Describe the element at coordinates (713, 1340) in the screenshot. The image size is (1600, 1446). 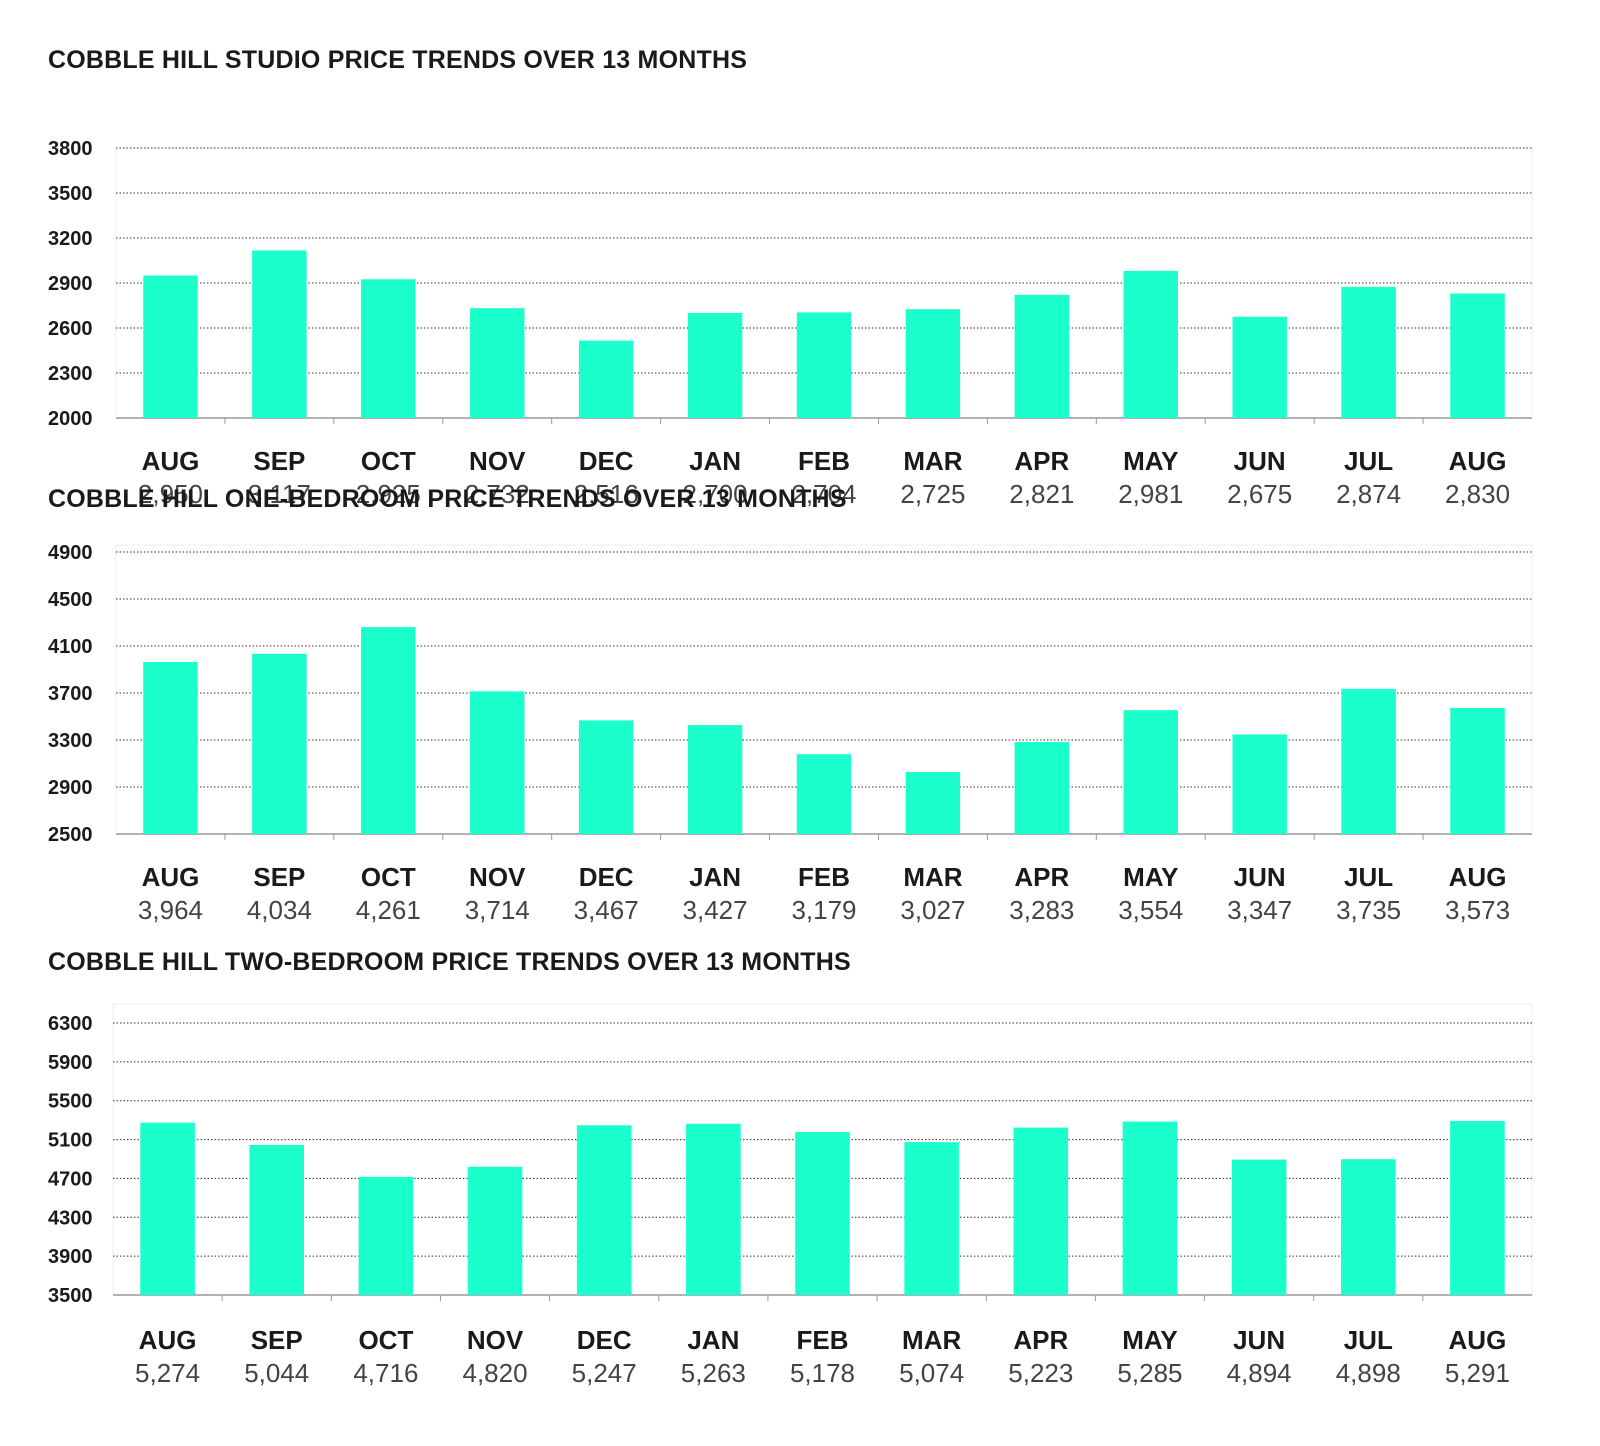
I see `x-category-label: JAN` at that location.